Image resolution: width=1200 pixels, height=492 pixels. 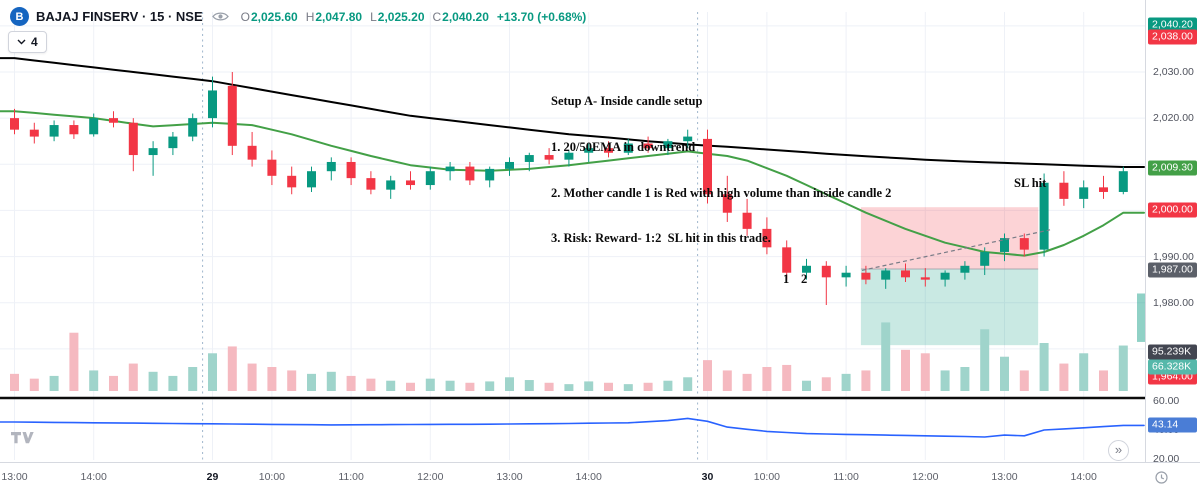 I want to click on time-axis-day-tick: 29, so click(x=212, y=477).